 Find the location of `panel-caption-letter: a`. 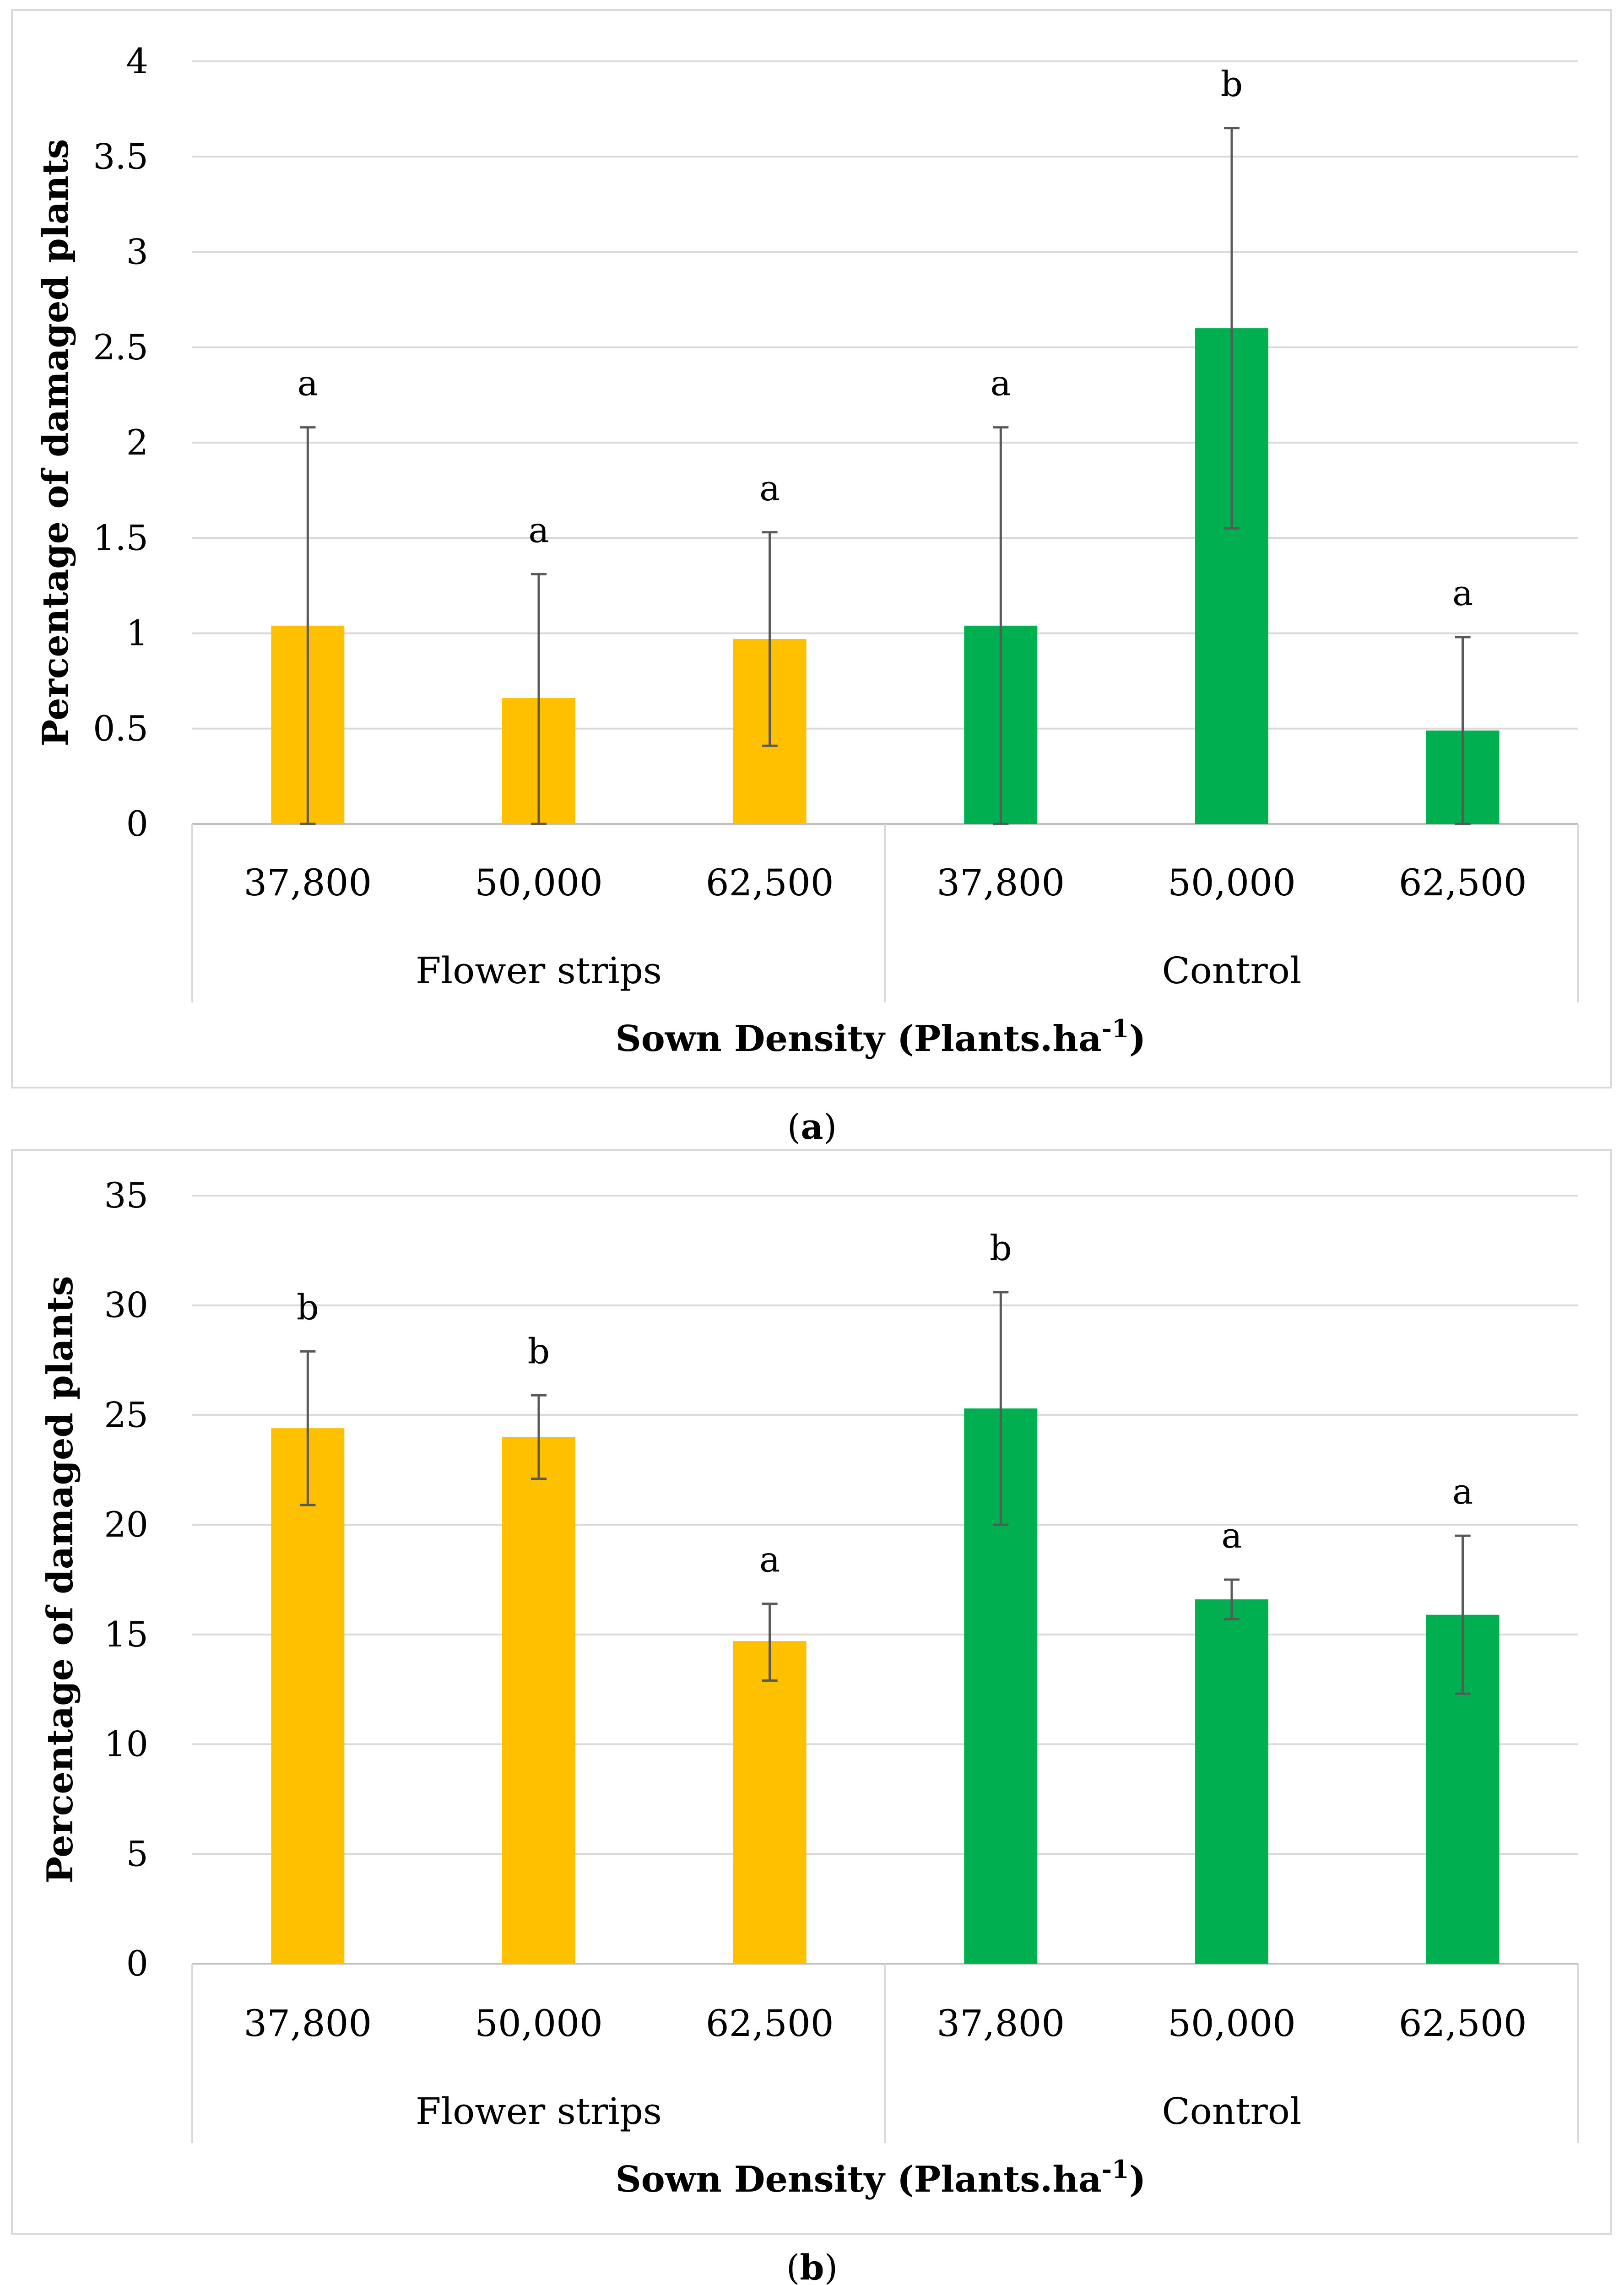

panel-caption-letter: a is located at coordinates (812, 1126).